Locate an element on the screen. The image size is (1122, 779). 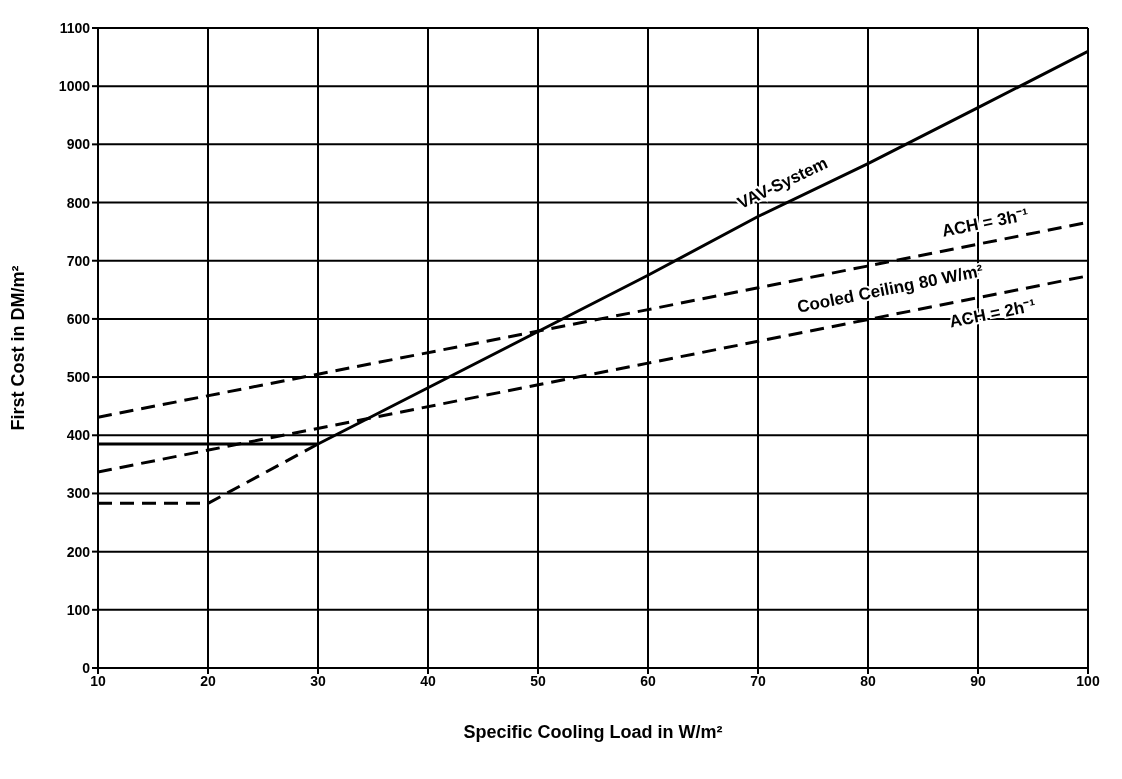
y-tick-label: 200 is located at coordinates (78, 551).